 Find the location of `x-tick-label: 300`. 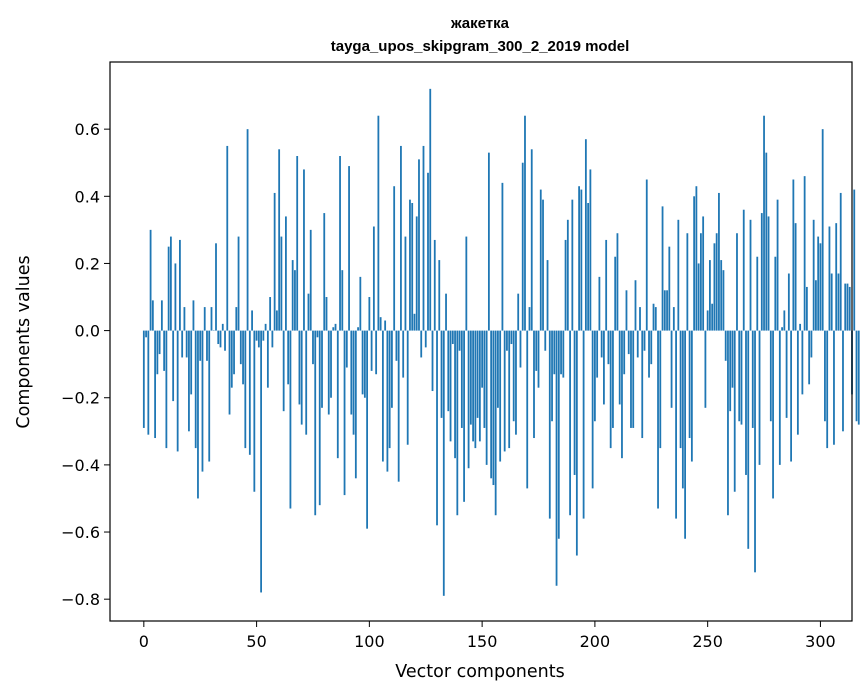

x-tick-label: 300 is located at coordinates (820, 641).